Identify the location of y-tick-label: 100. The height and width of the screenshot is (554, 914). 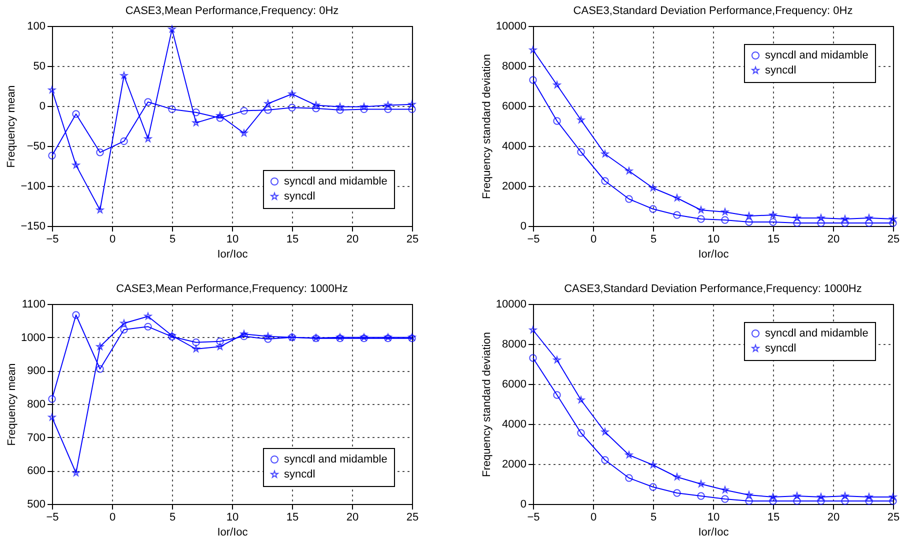
(36, 26).